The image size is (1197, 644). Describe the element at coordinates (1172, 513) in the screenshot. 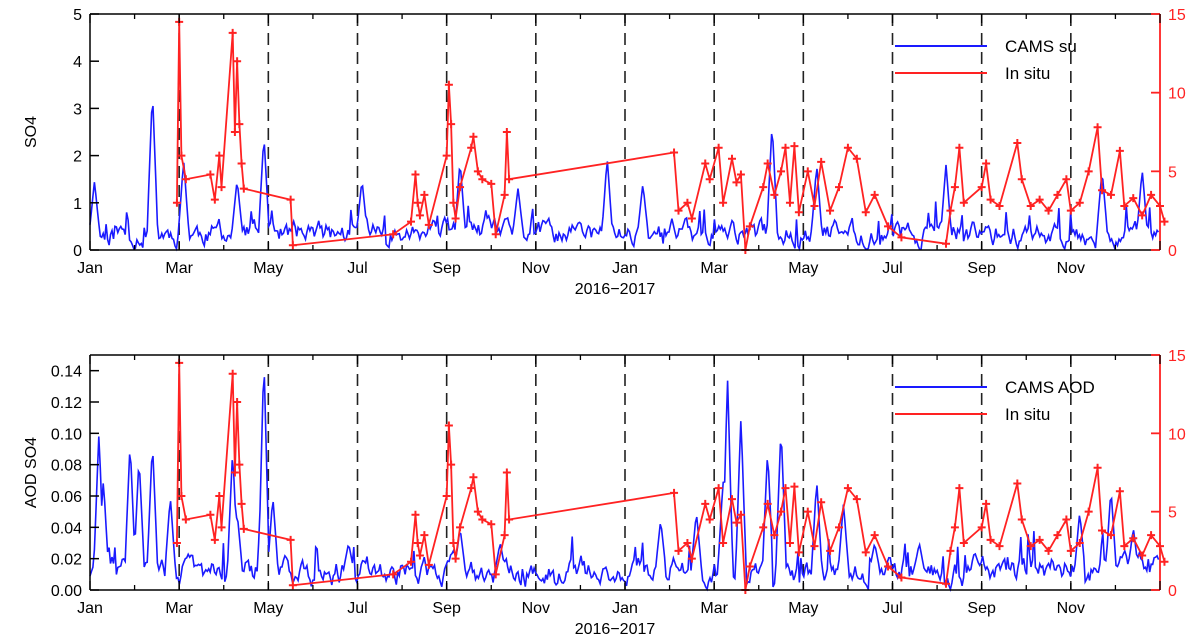

I see `y2-tick-label: 5` at that location.